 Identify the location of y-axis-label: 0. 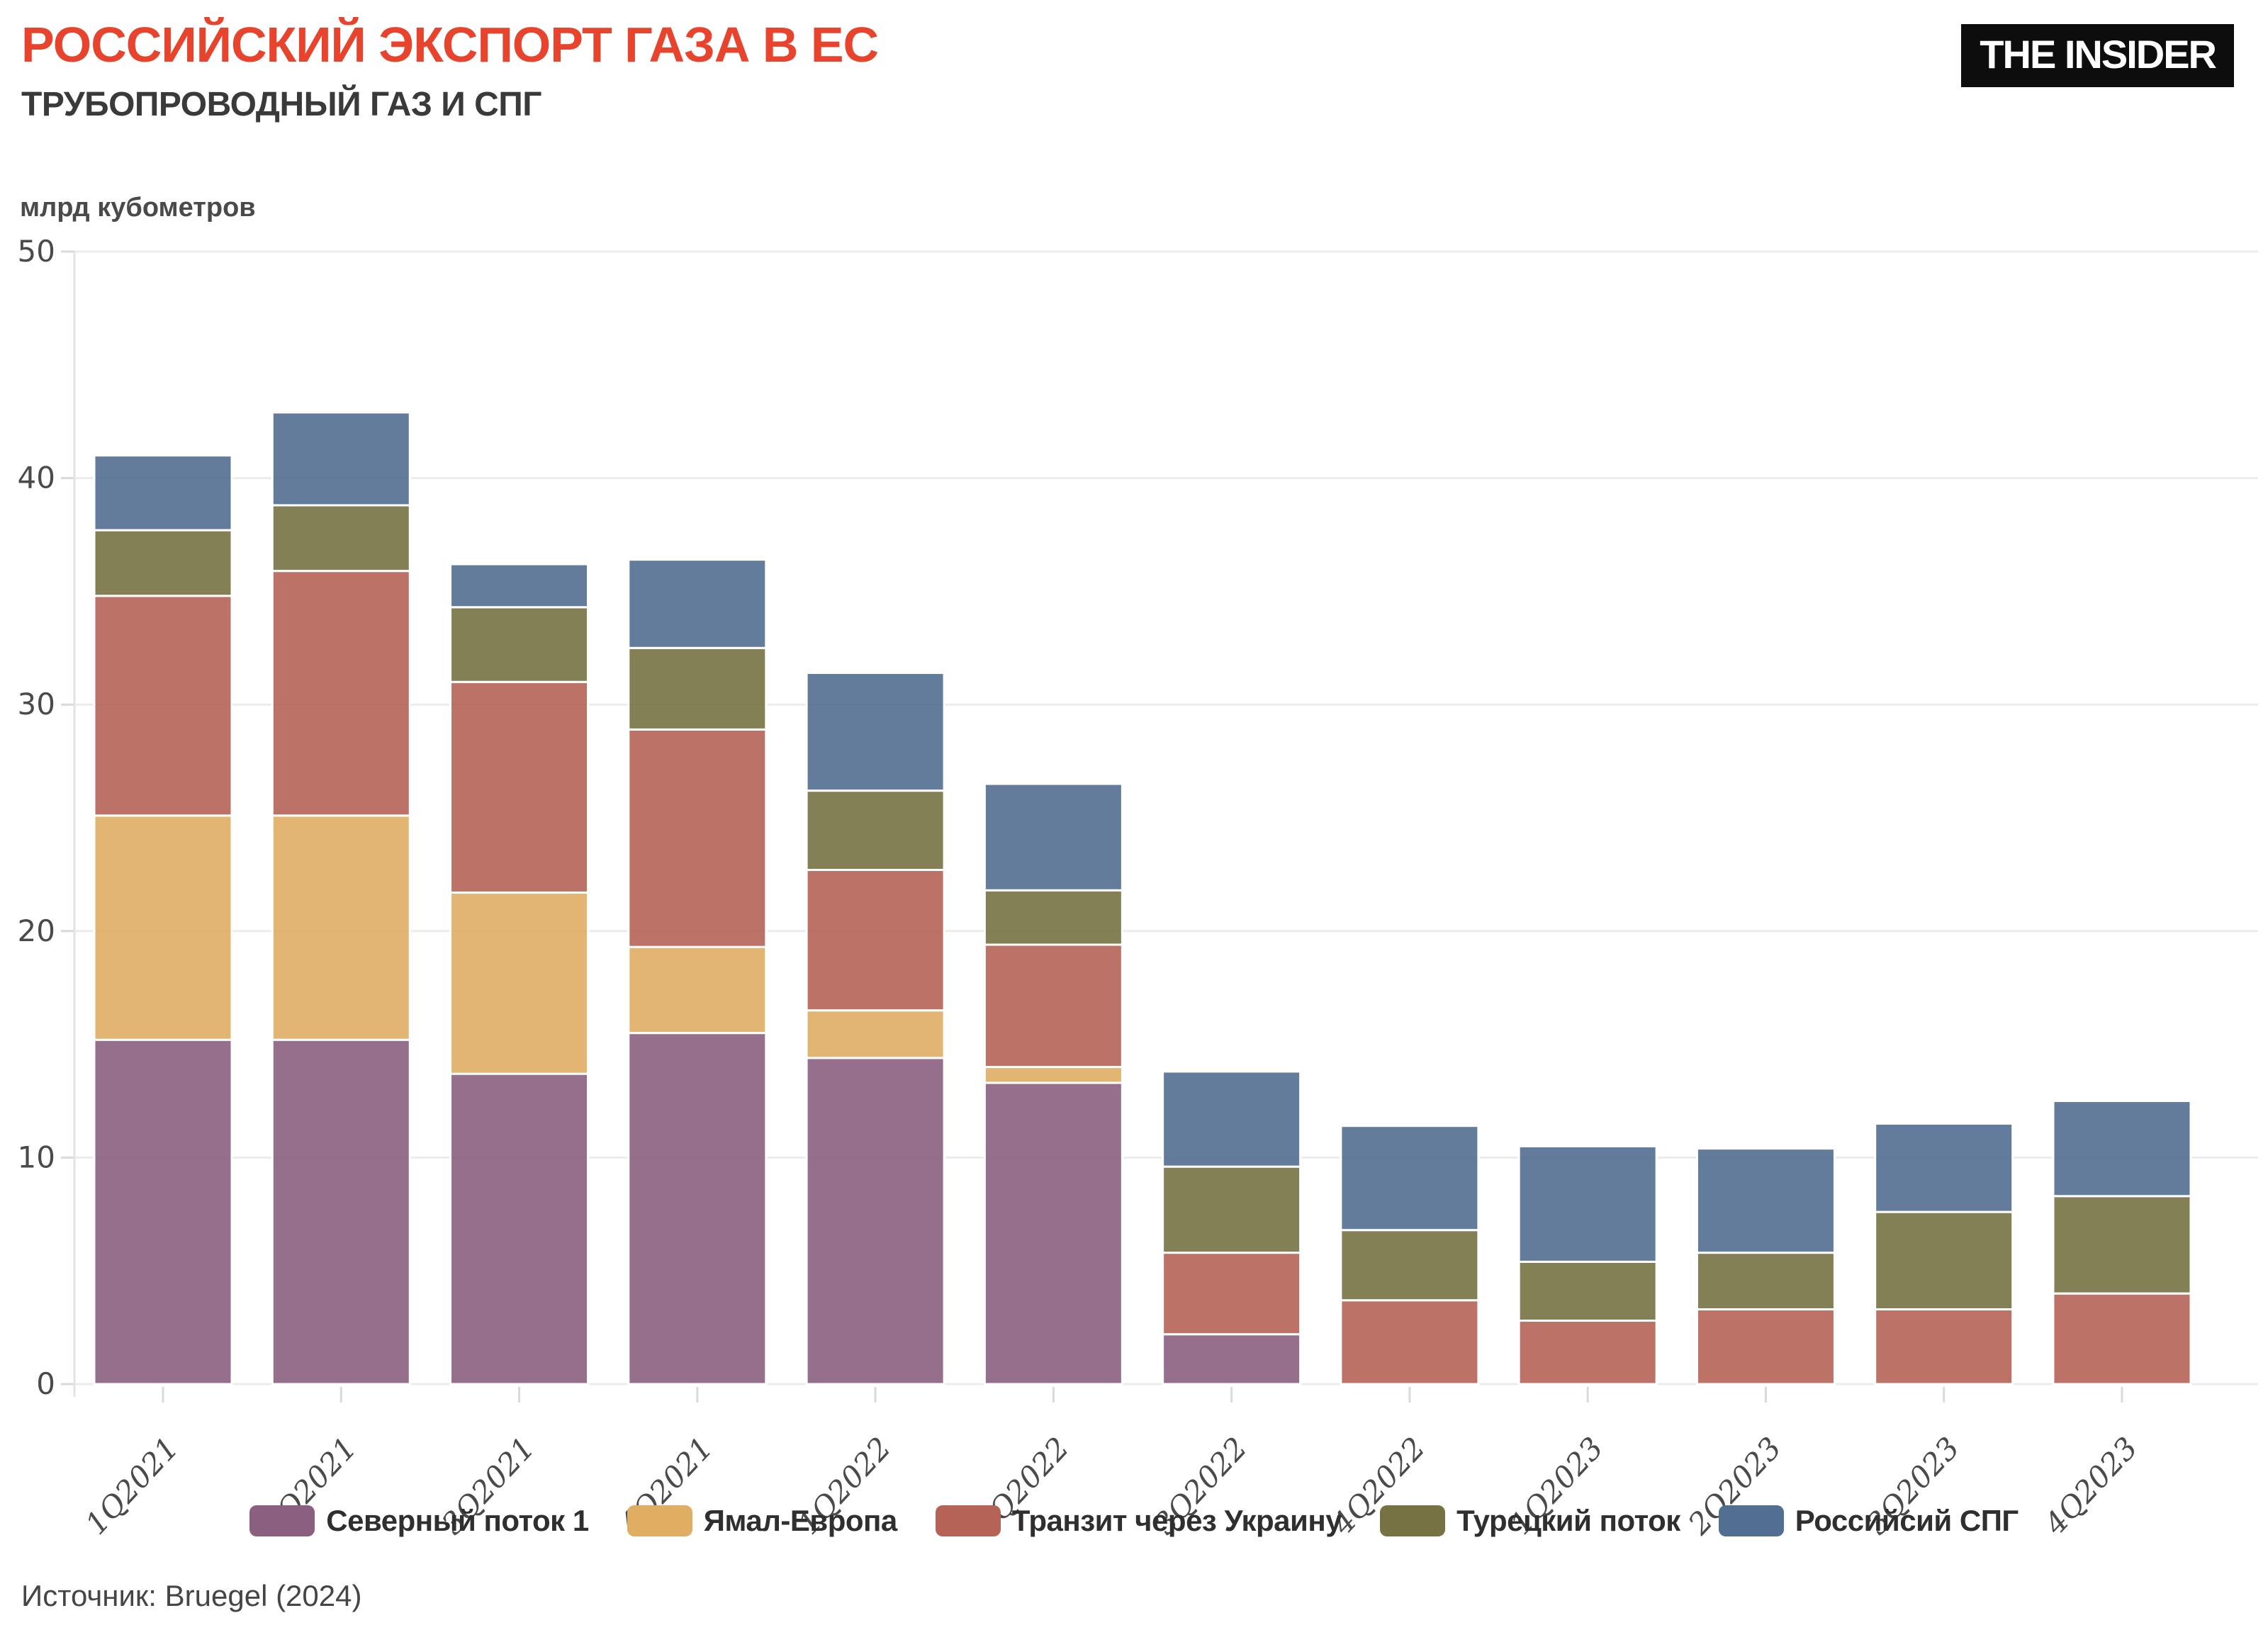
(45, 1384).